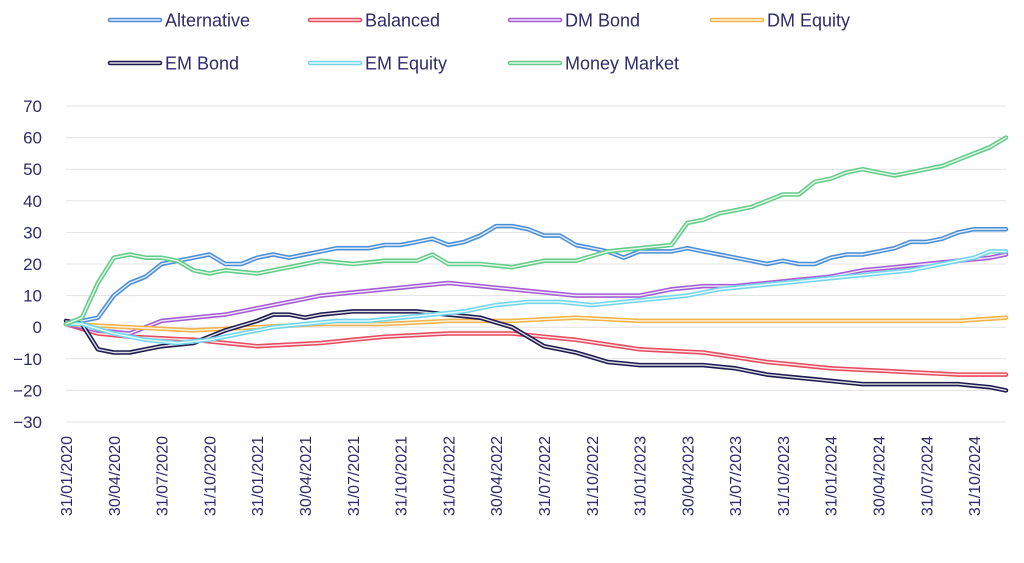 This screenshot has height=563, width=1024. What do you see at coordinates (688, 476) in the screenshot?
I see `x-tick-label: 30/04/2023` at bounding box center [688, 476].